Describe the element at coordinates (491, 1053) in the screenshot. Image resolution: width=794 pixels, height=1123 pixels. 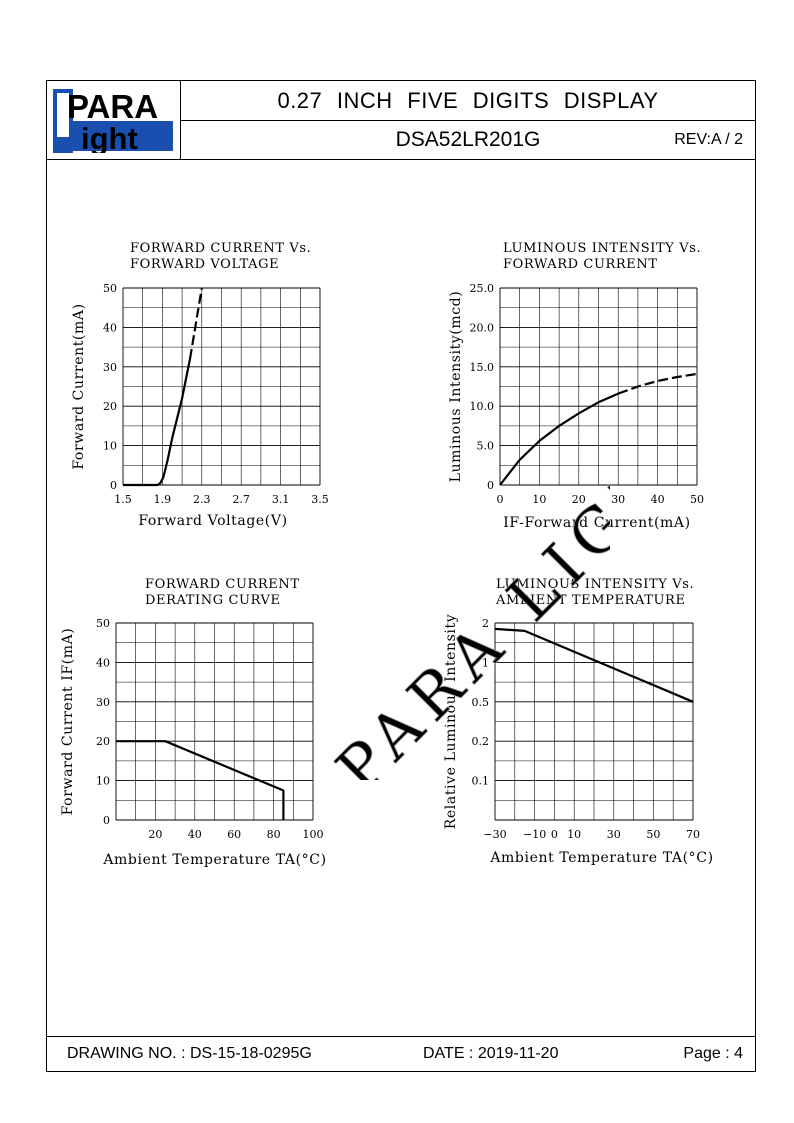
I see `drawing-date: DATE : 2019-11-20` at that location.